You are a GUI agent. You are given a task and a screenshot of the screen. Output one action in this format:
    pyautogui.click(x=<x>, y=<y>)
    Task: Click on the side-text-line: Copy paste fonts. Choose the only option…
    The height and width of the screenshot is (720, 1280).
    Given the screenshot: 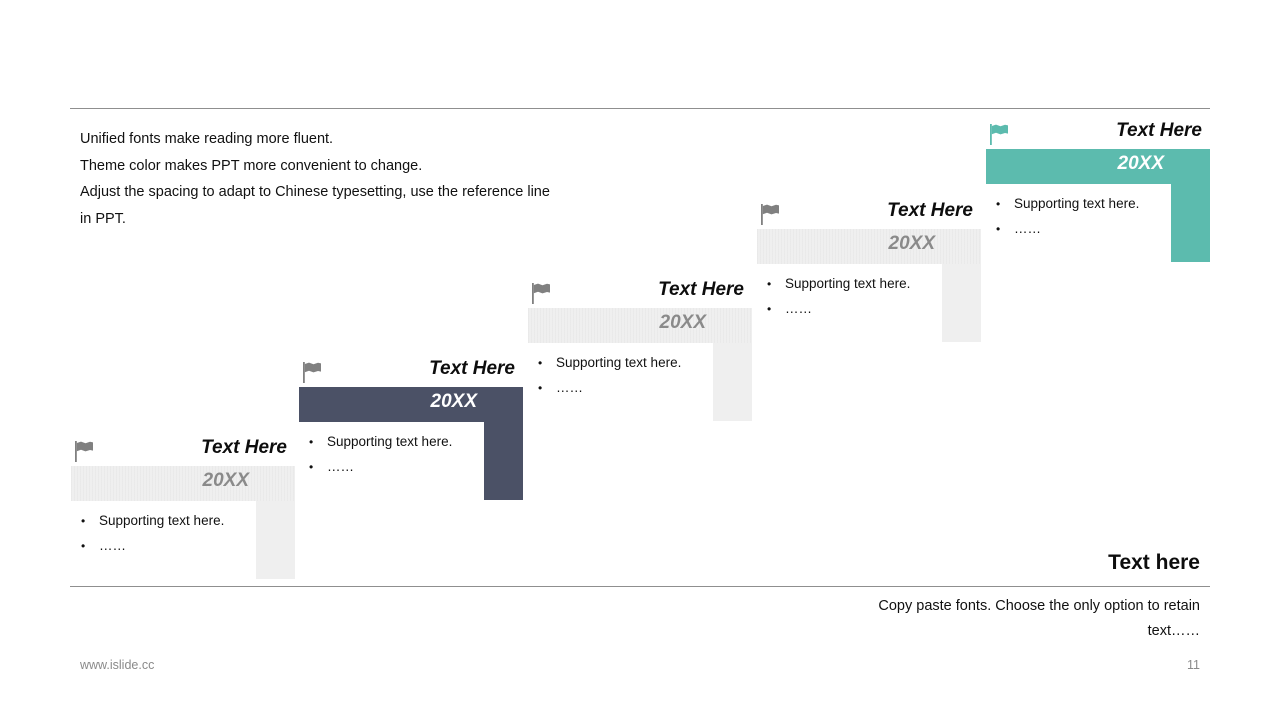 What is the action you would take?
    pyautogui.click(x=1039, y=606)
    